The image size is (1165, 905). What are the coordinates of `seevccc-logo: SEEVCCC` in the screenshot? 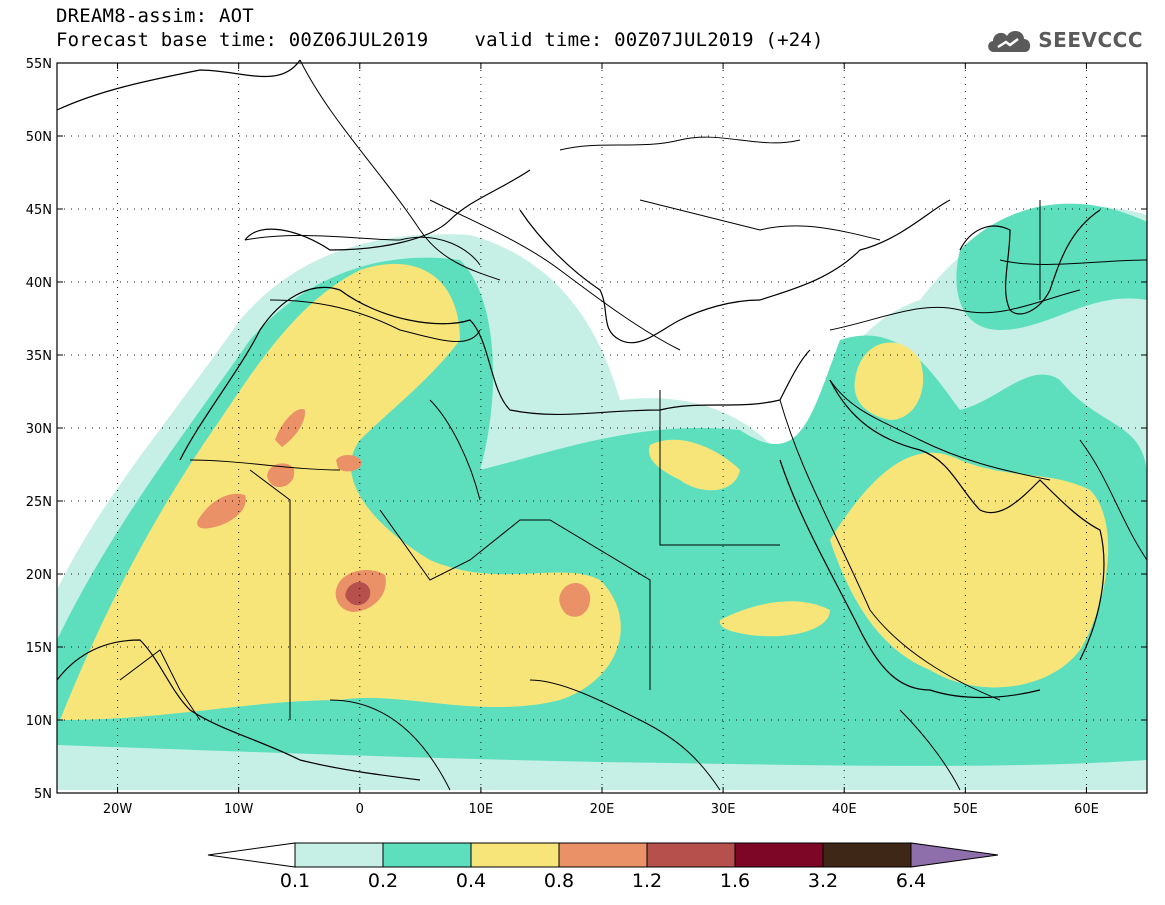 It's located at (1063, 40).